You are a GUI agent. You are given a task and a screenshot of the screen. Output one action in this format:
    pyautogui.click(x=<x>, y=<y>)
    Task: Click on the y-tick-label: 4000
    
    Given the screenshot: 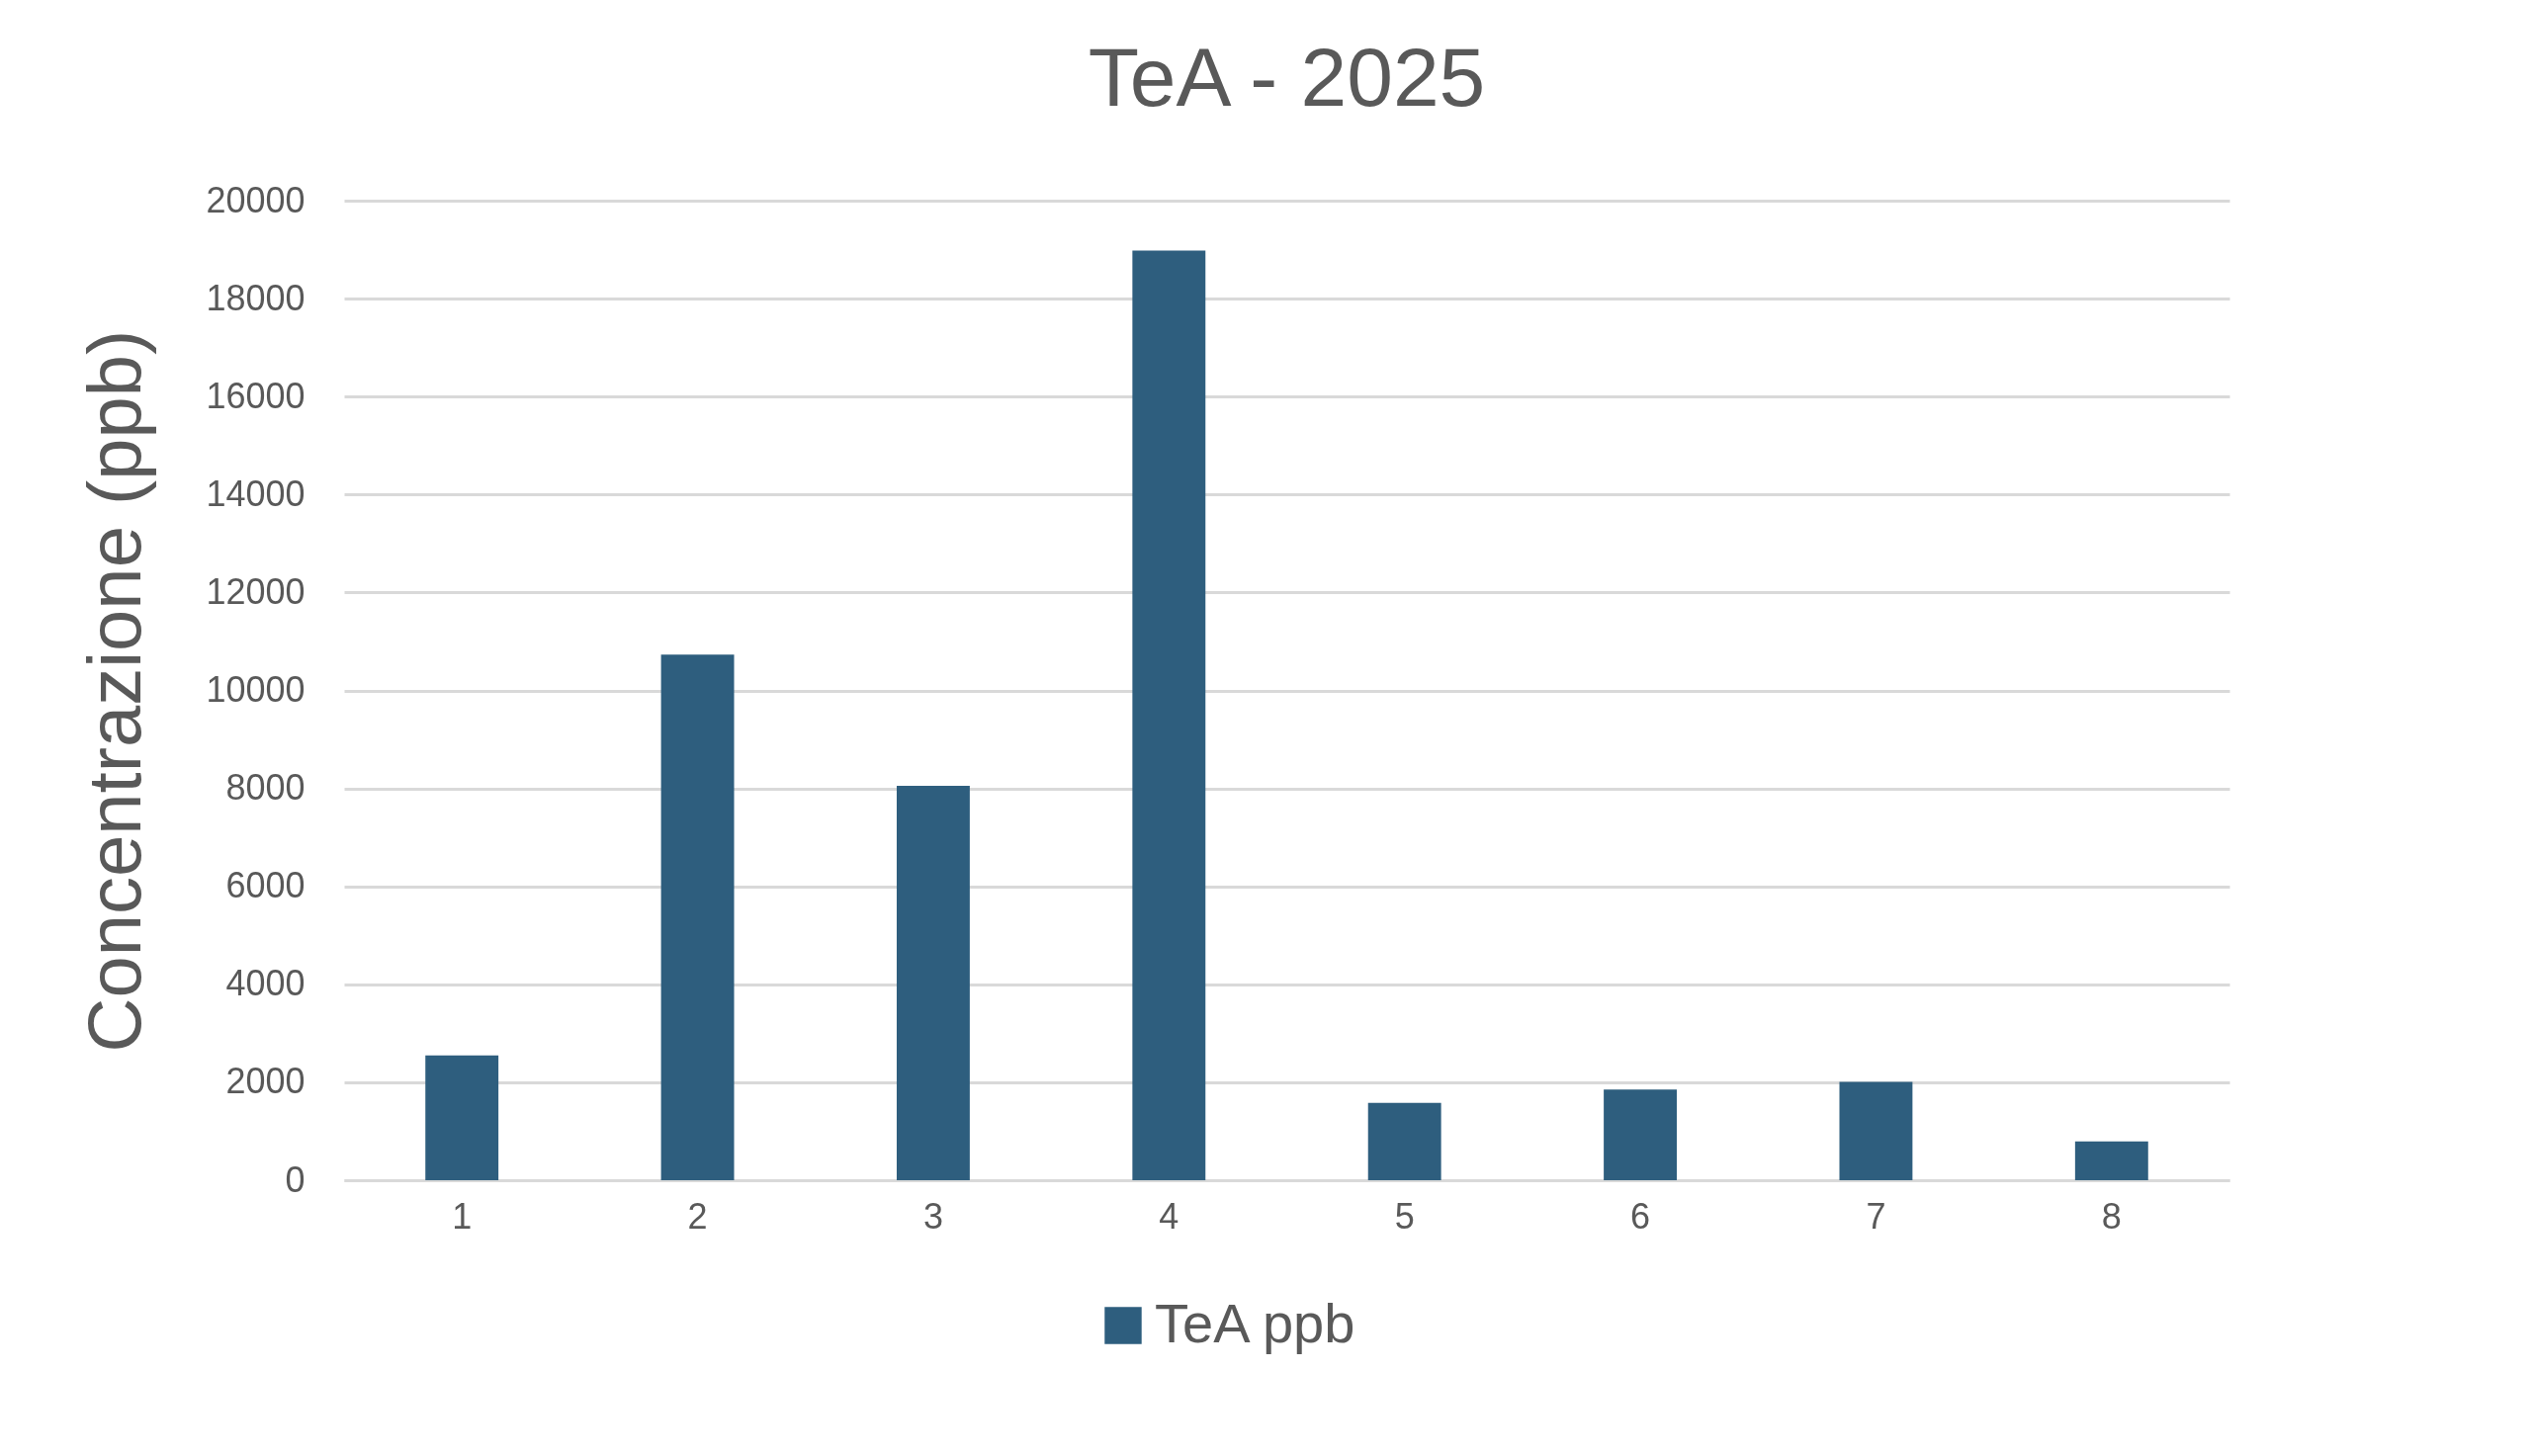 What is the action you would take?
    pyautogui.click(x=265, y=983)
    